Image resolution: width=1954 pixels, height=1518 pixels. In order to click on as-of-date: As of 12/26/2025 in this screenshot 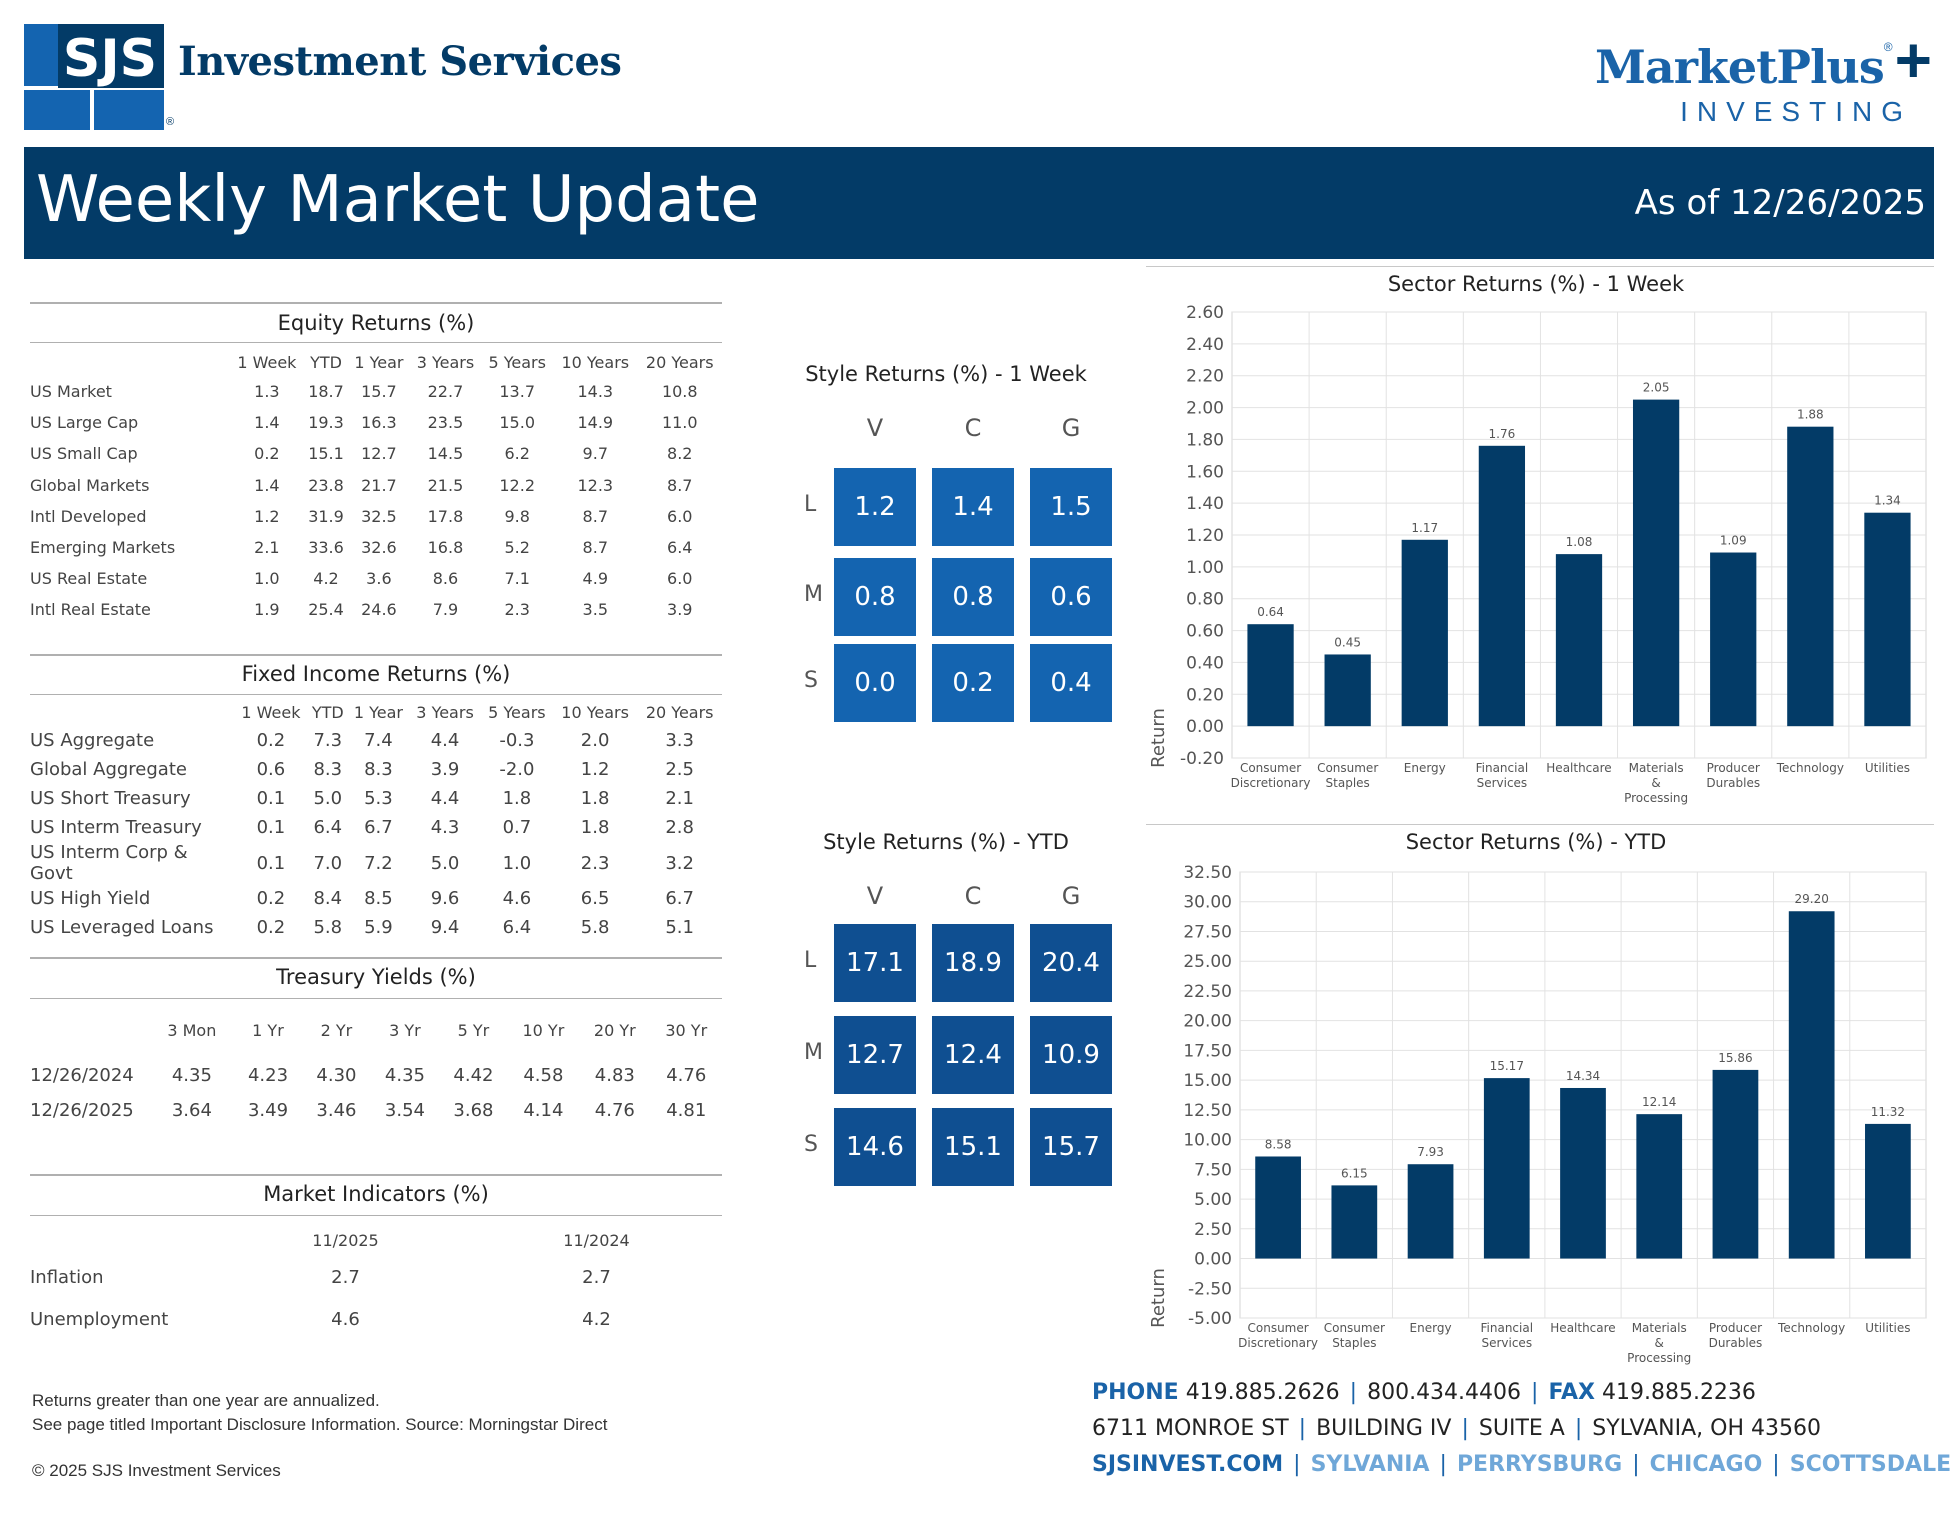, I will do `click(1780, 203)`.